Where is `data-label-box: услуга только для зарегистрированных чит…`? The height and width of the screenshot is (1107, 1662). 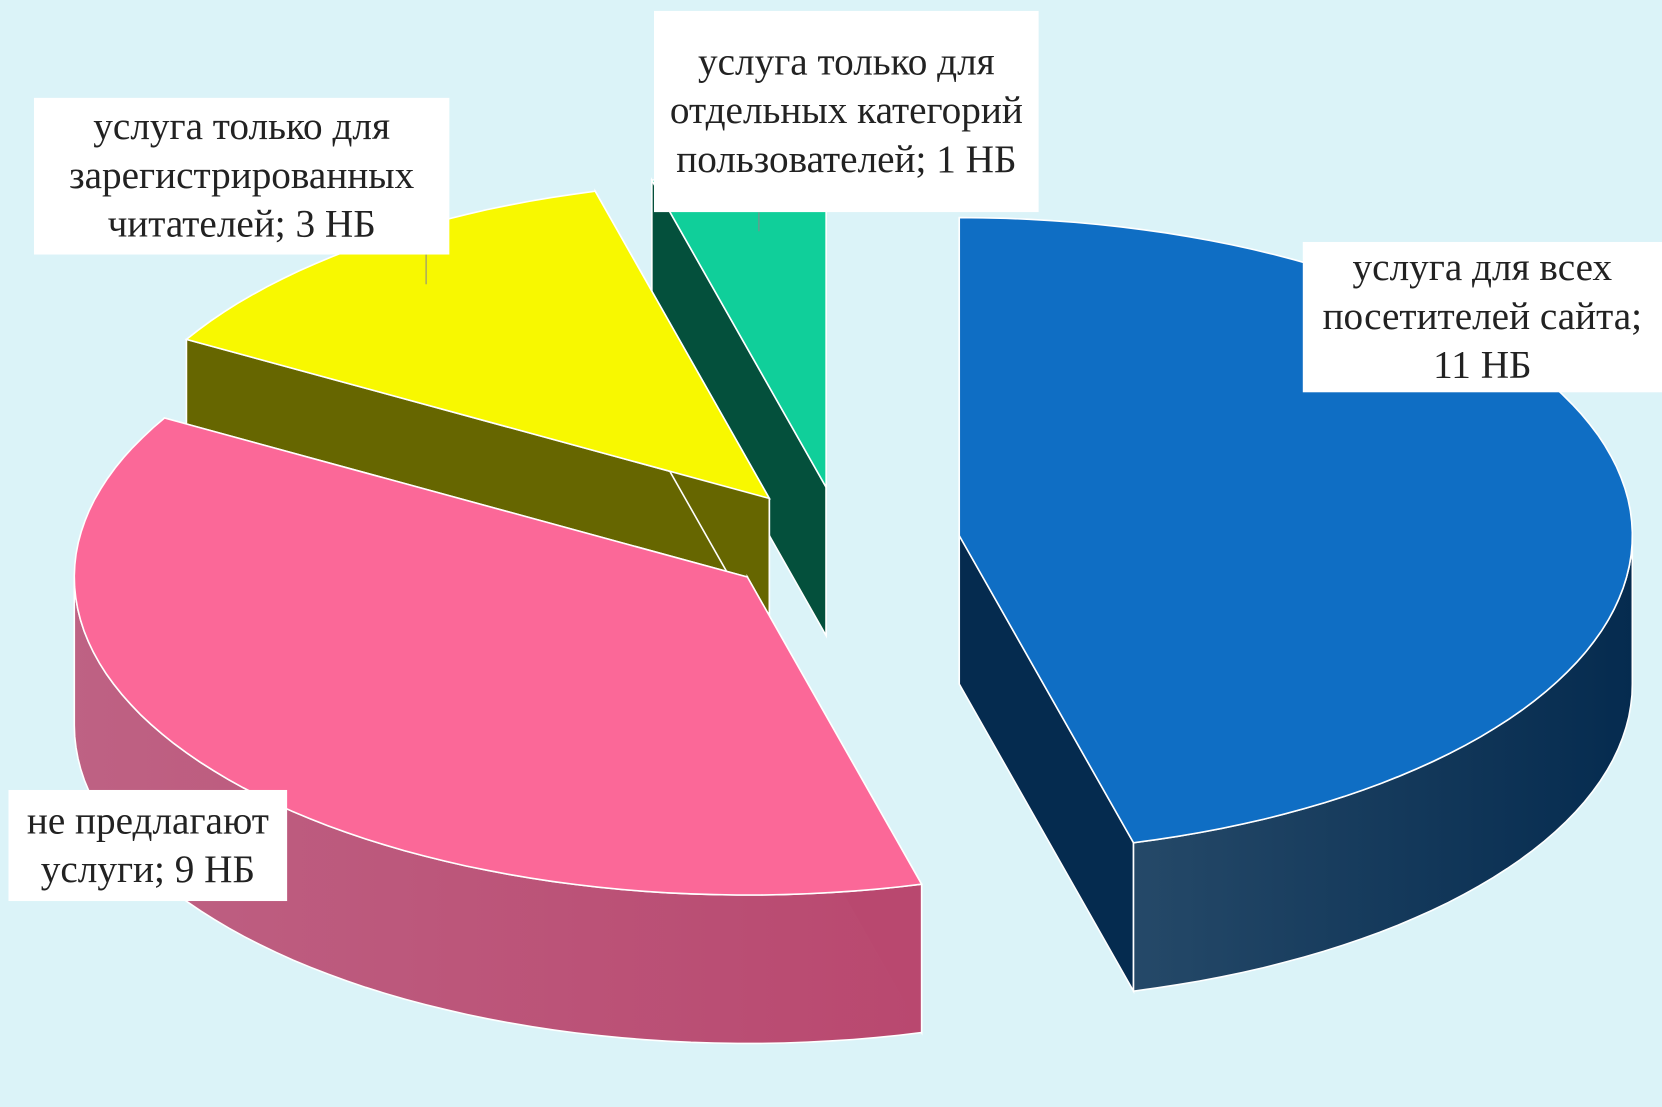 data-label-box: услуга только для зарегистрированных чит… is located at coordinates (241, 176).